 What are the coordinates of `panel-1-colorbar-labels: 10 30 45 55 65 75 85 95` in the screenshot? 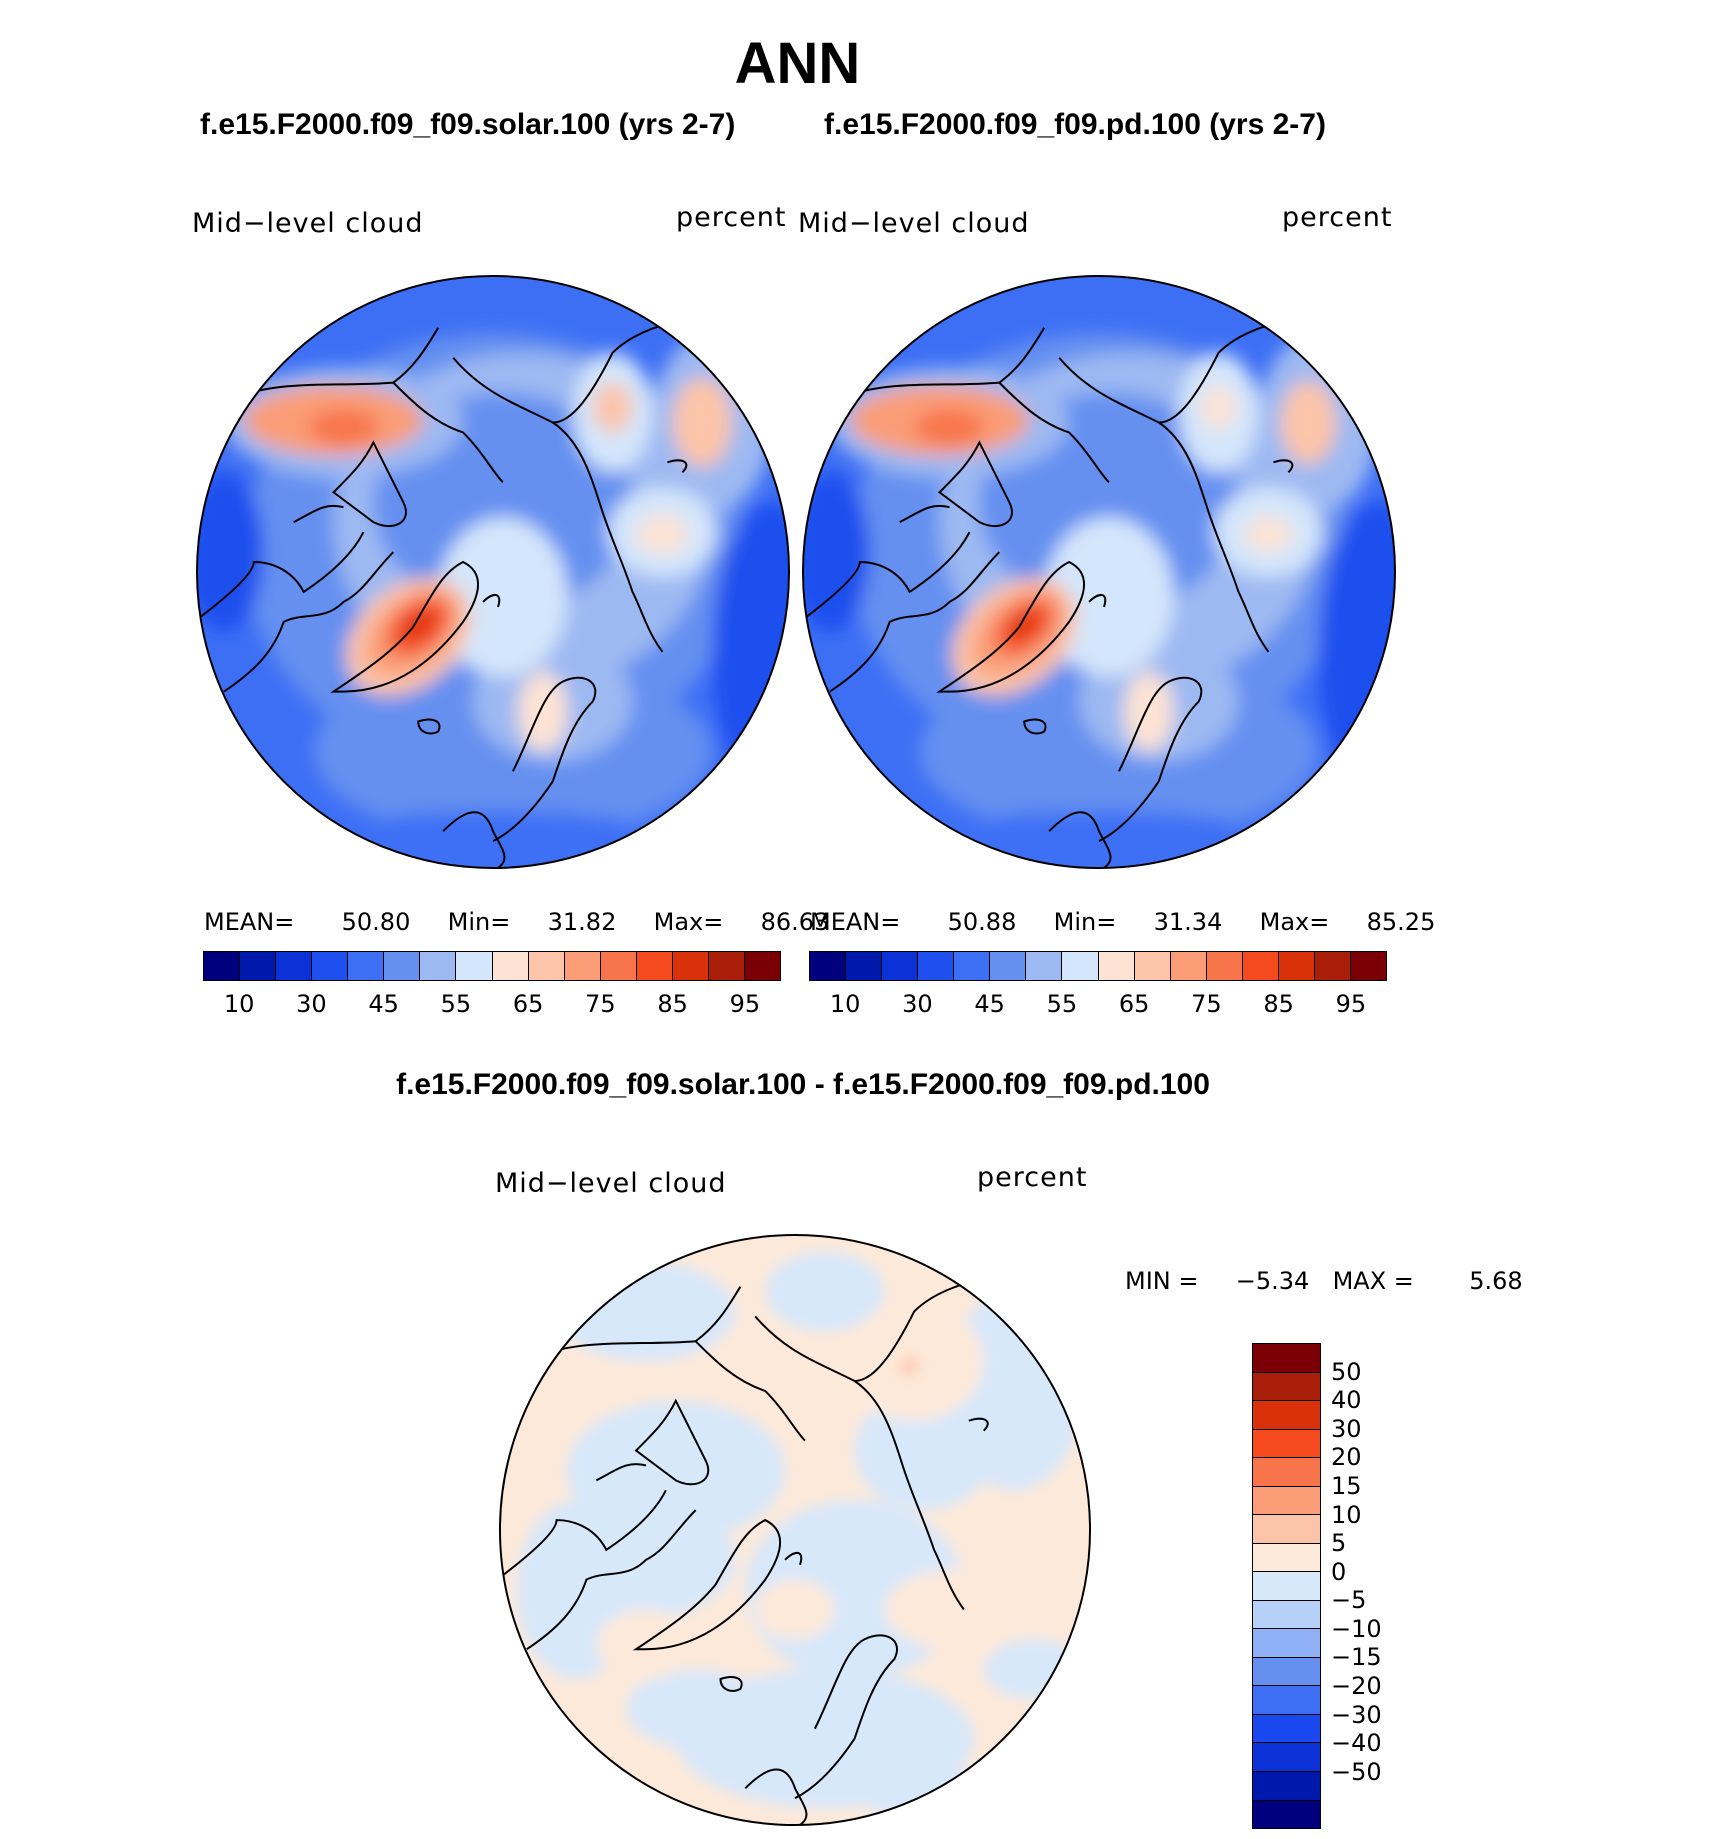 It's located at (492, 1005).